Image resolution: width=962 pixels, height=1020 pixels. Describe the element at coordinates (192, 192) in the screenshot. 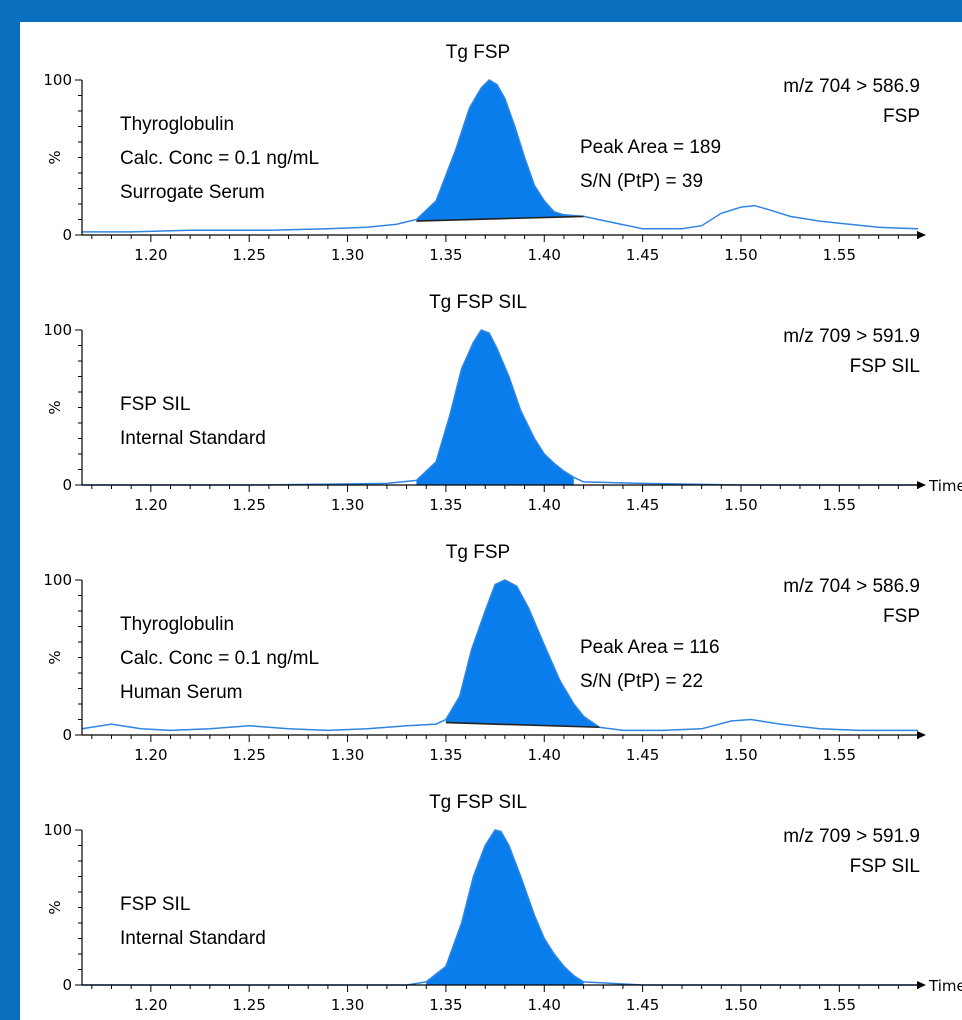

I see `sample-annotation: Surrogate Serum` at that location.